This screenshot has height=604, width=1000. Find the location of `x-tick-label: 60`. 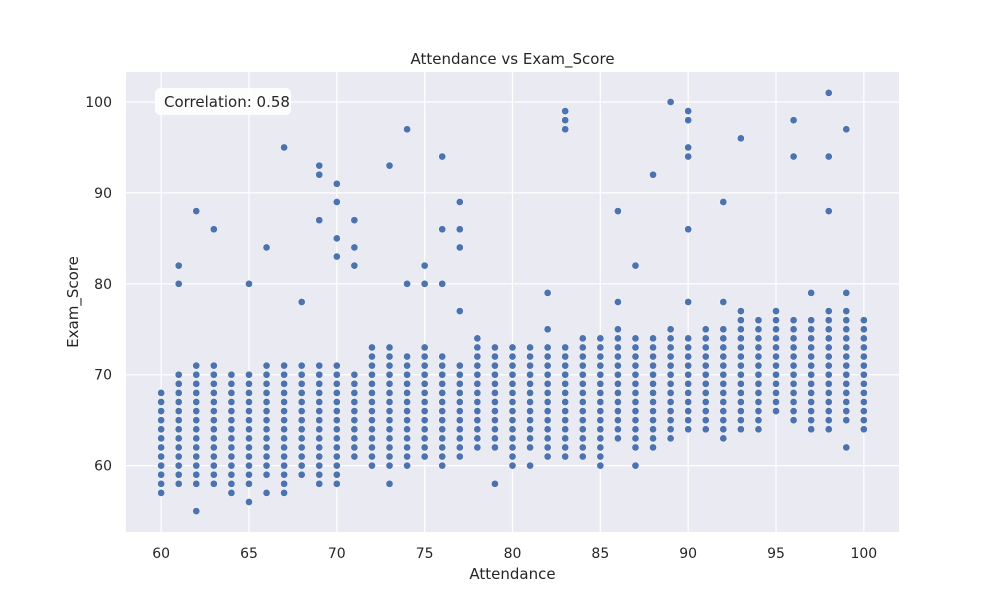

x-tick-label: 60 is located at coordinates (161, 554).